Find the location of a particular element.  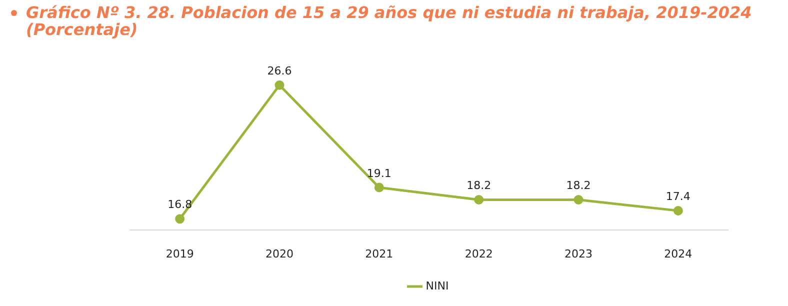

data-label: 17.4 is located at coordinates (678, 197).